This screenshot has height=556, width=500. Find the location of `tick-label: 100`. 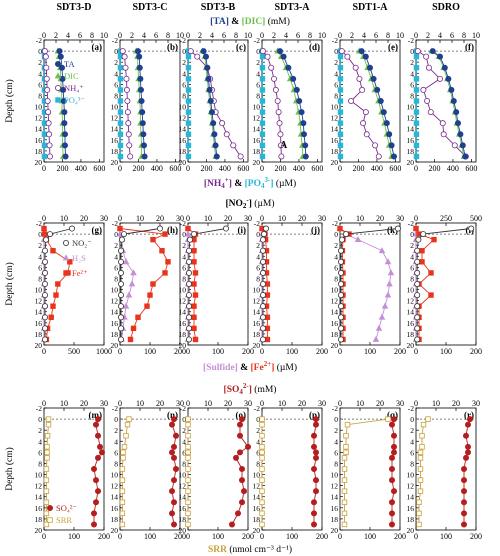

tick-label: 100 is located at coordinates (150, 536).